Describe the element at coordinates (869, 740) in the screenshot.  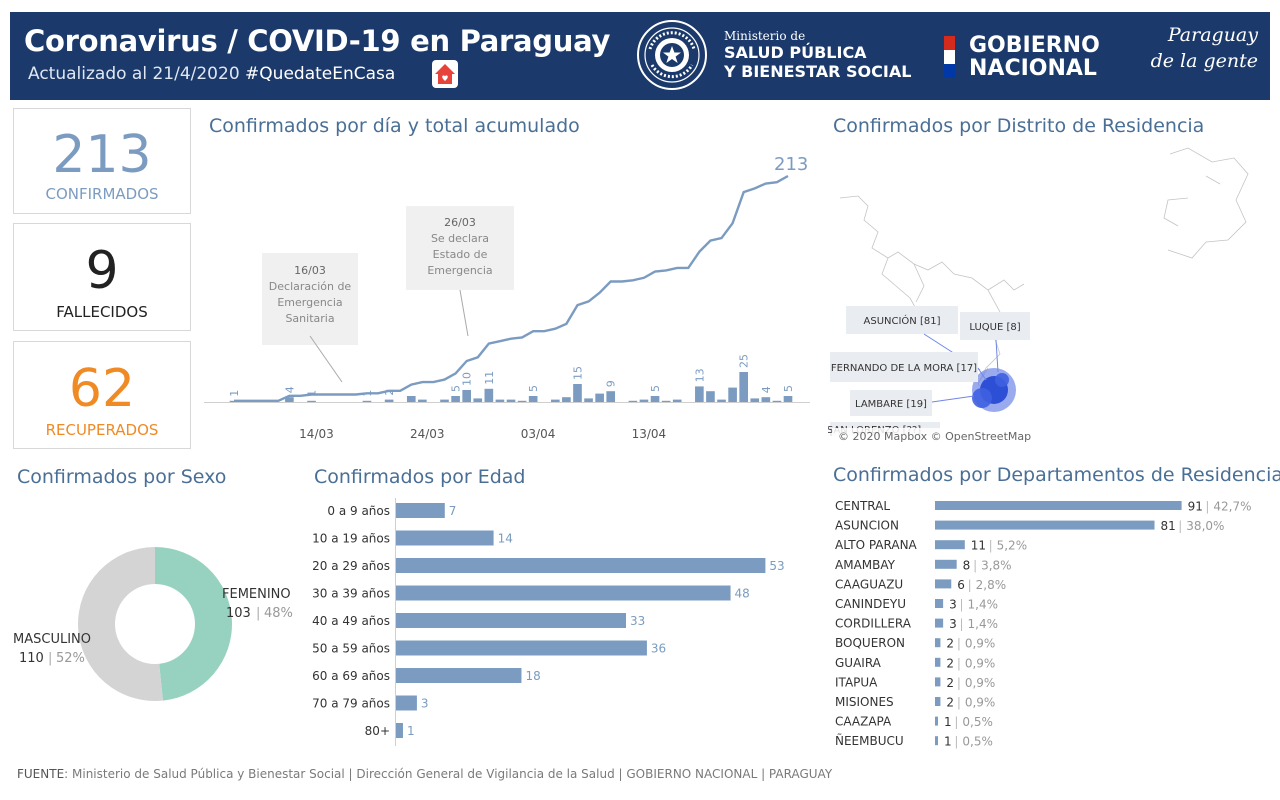
I see `department-category-label: ÑEEMBUCU` at that location.